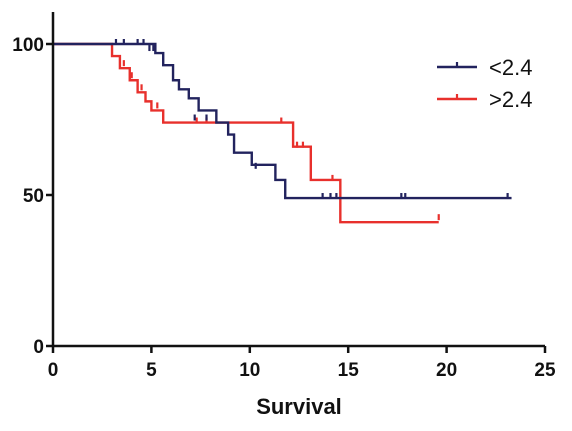 The height and width of the screenshot is (431, 572). What do you see at coordinates (446, 370) in the screenshot?
I see `x-tick-label: 20` at bounding box center [446, 370].